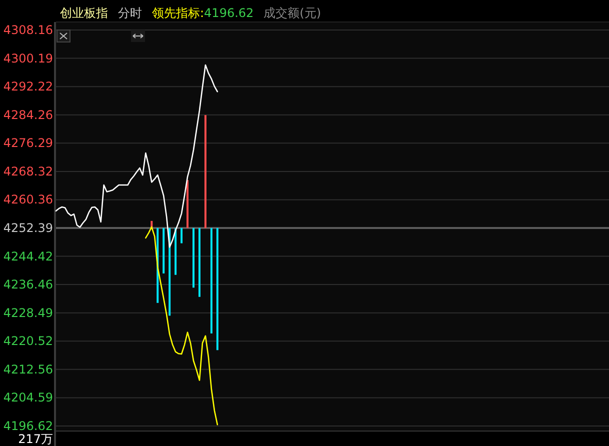  Describe the element at coordinates (28, 199) in the screenshot. I see `y-tick-label: 4260.36` at that location.